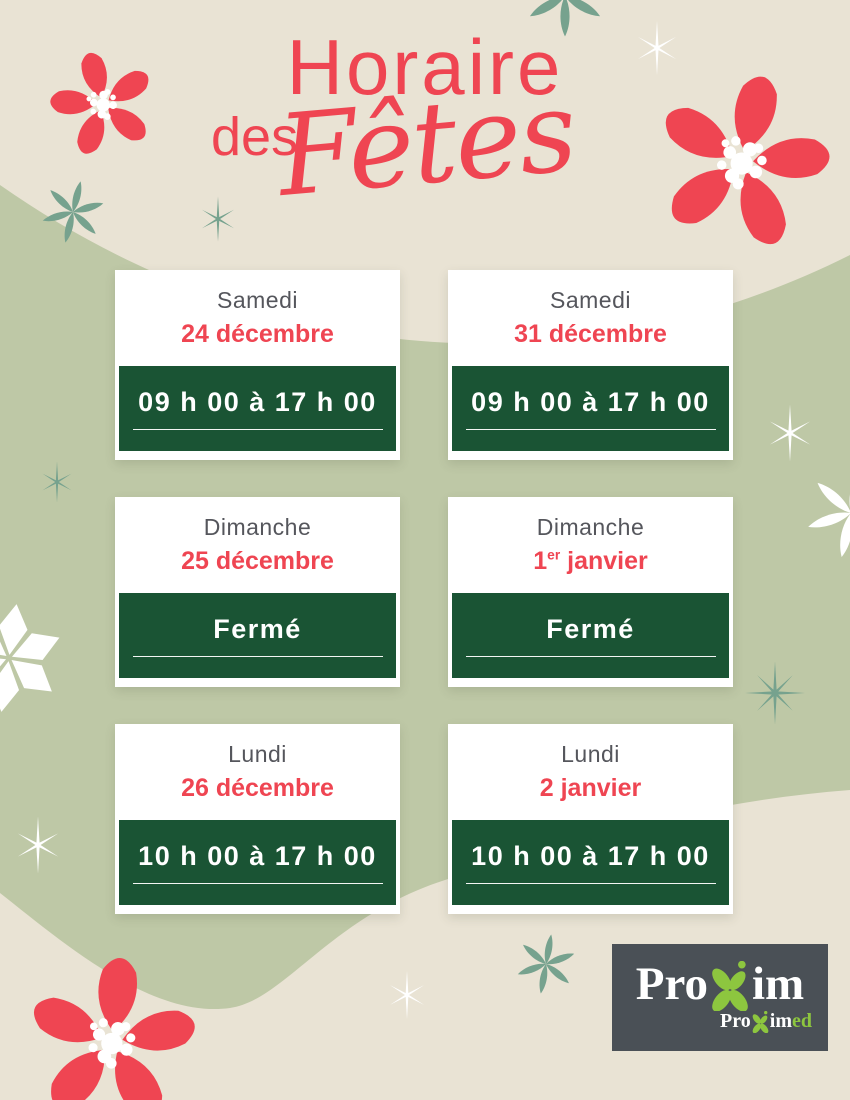 This screenshot has height=1100, width=850. I want to click on page-title-line2: des, so click(255, 137).